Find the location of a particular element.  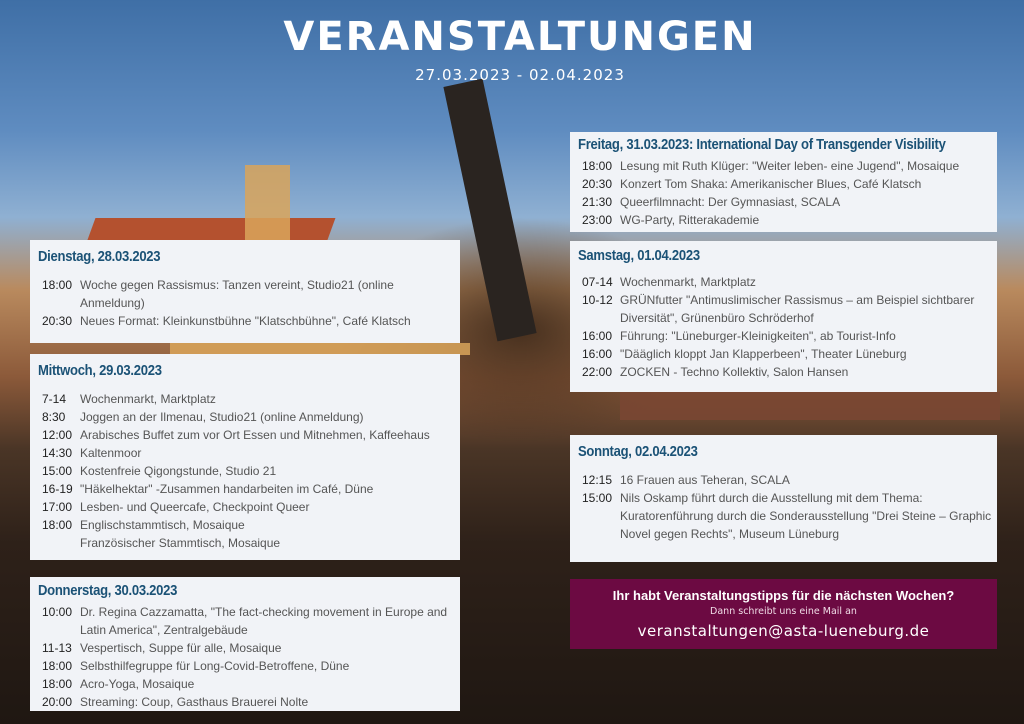

event-description: Acro-Yoga, Mosaique is located at coordinates (137, 684).